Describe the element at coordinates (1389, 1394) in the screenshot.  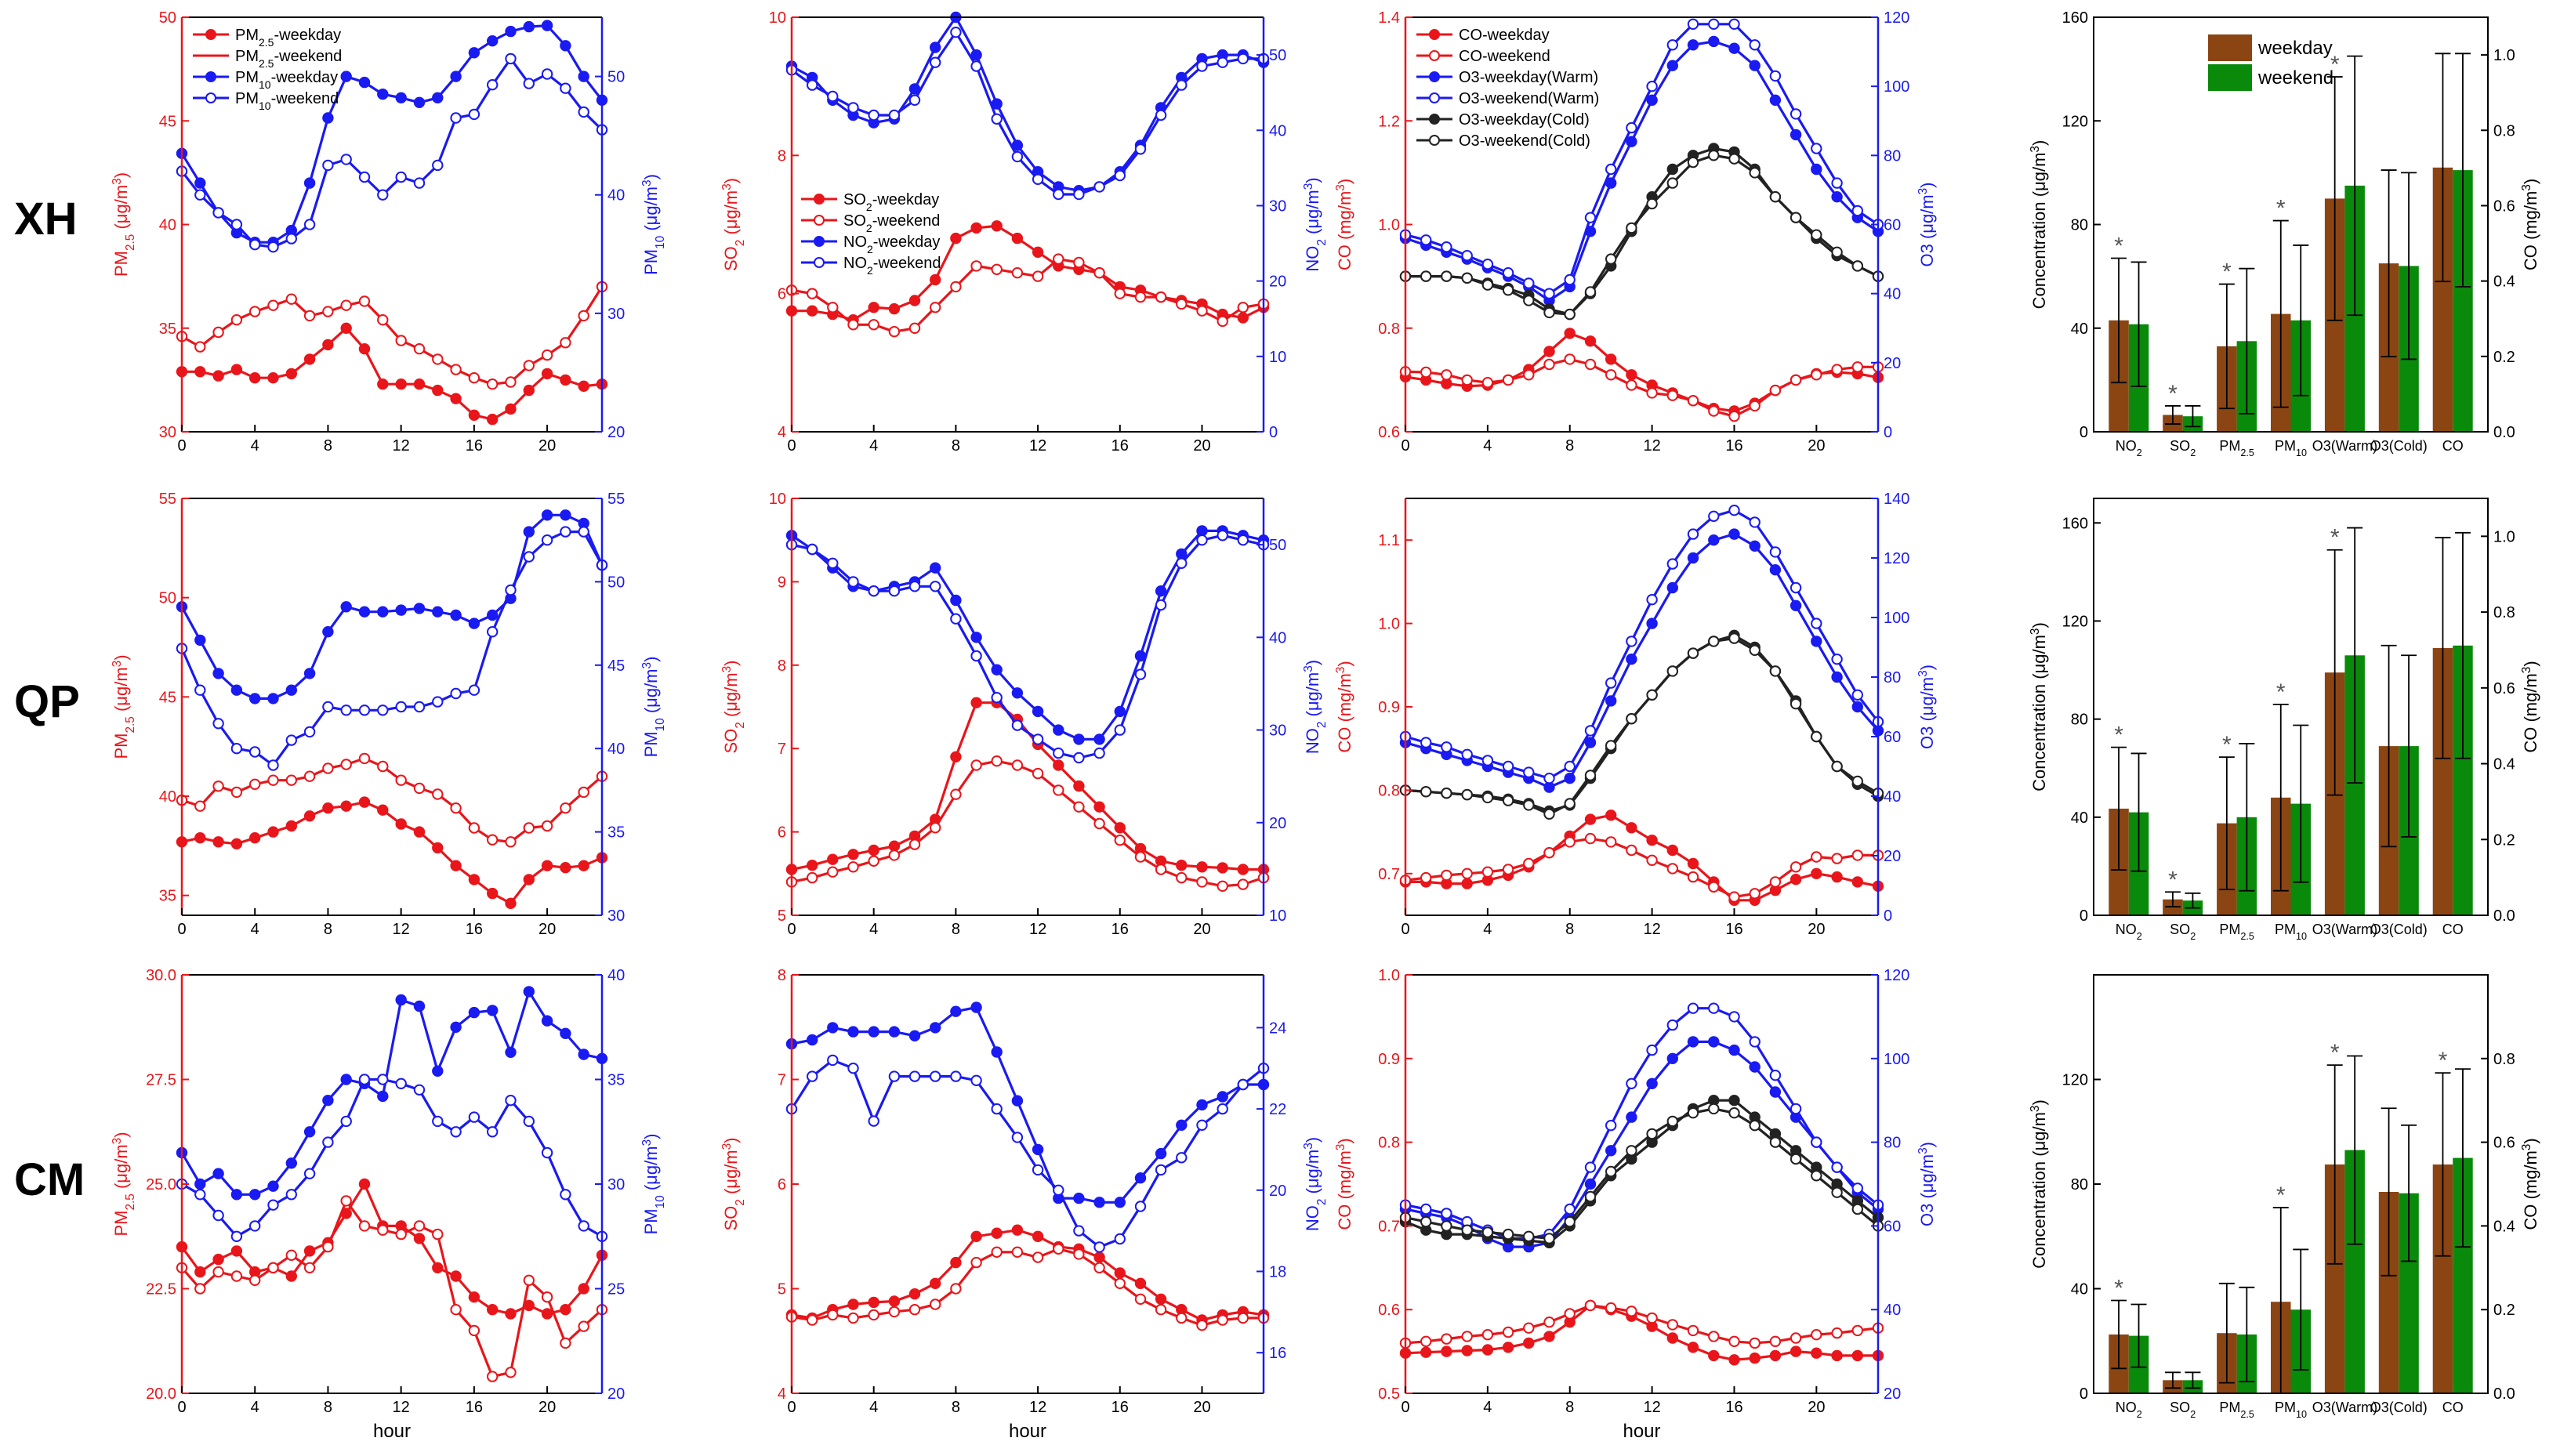
I see `cm-co-ytick-left-label-0: 0.5` at that location.